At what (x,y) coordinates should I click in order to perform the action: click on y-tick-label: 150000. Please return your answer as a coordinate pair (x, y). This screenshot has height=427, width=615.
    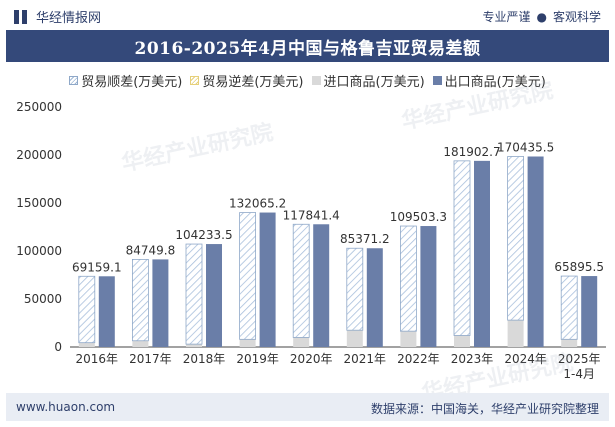
    Looking at the image, I should click on (39, 203).